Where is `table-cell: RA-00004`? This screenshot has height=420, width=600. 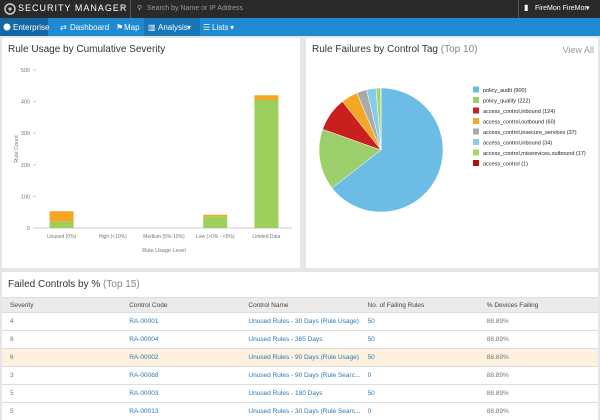 table-cell: RA-00004 is located at coordinates (180, 340).